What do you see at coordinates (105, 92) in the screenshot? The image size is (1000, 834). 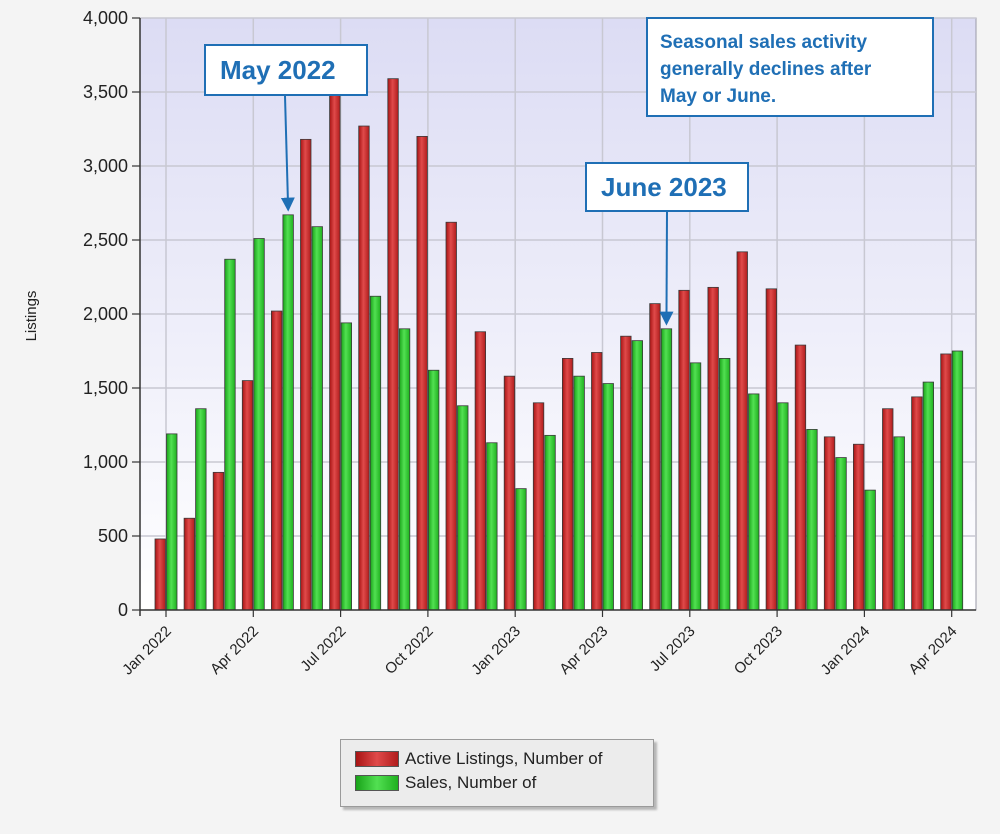 I see `y-tick-label: 3,500` at bounding box center [105, 92].